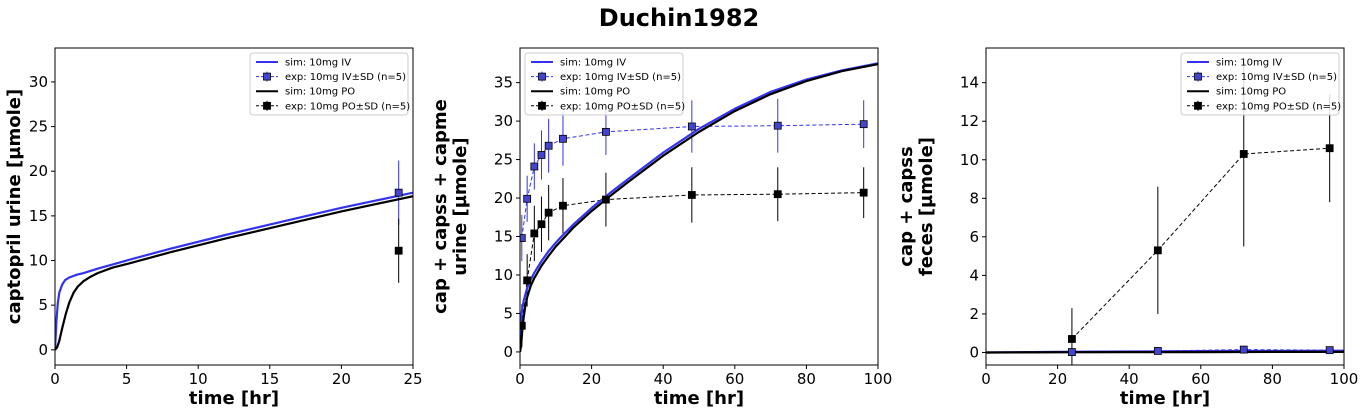 The image size is (1365, 415). I want to click on y-tick-label: 14, so click(969, 83).